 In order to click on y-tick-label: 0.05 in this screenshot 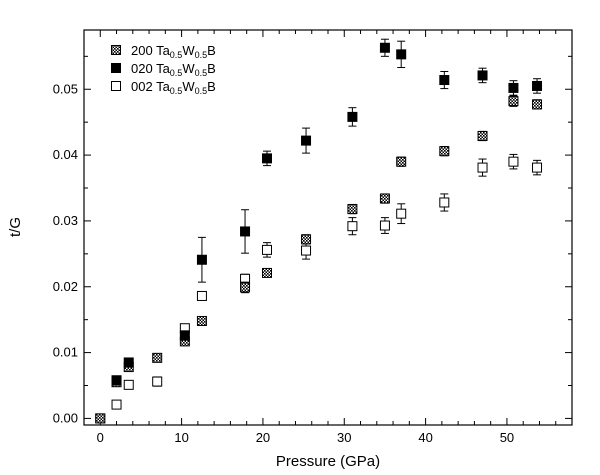, I will do `click(65, 88)`.